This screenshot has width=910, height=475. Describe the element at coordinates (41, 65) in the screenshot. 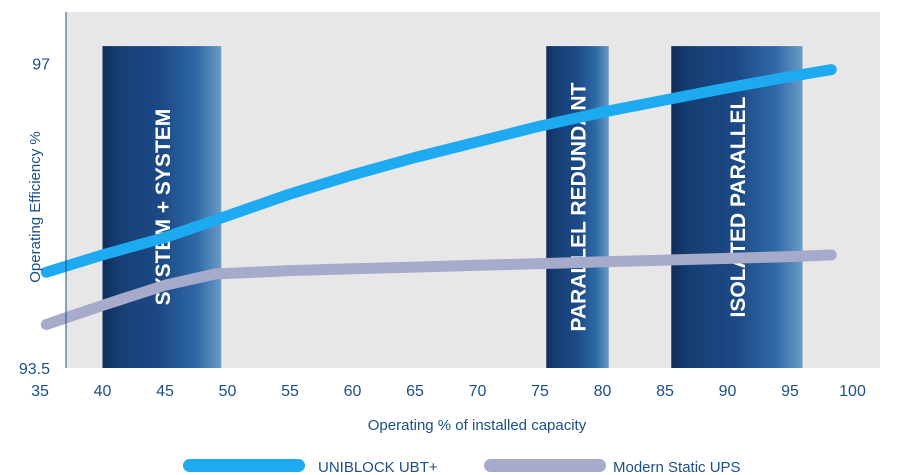

I see `y-tick-label: 97` at that location.